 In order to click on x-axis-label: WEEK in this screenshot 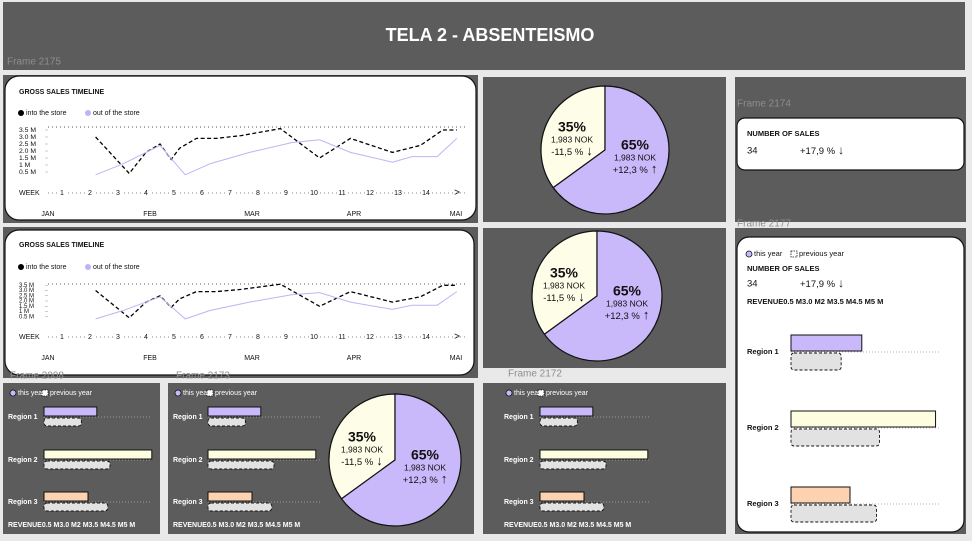, I will do `click(29, 193)`.